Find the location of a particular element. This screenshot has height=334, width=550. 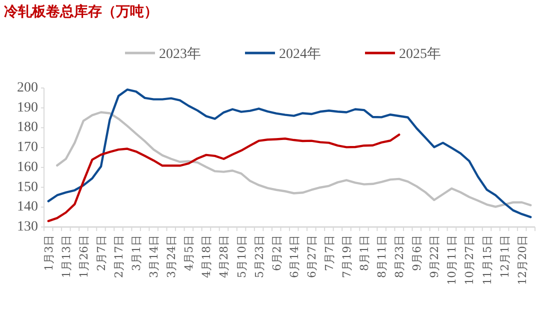

x-tick-label: 7月19日 is located at coordinates (347, 256).